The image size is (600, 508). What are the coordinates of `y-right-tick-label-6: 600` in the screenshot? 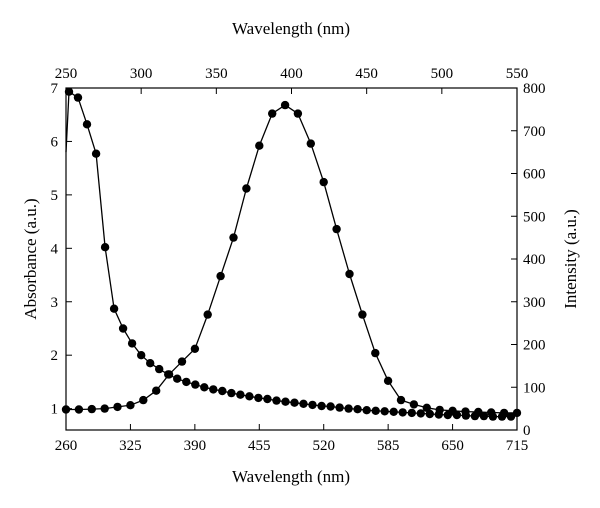 It's located at (534, 175).